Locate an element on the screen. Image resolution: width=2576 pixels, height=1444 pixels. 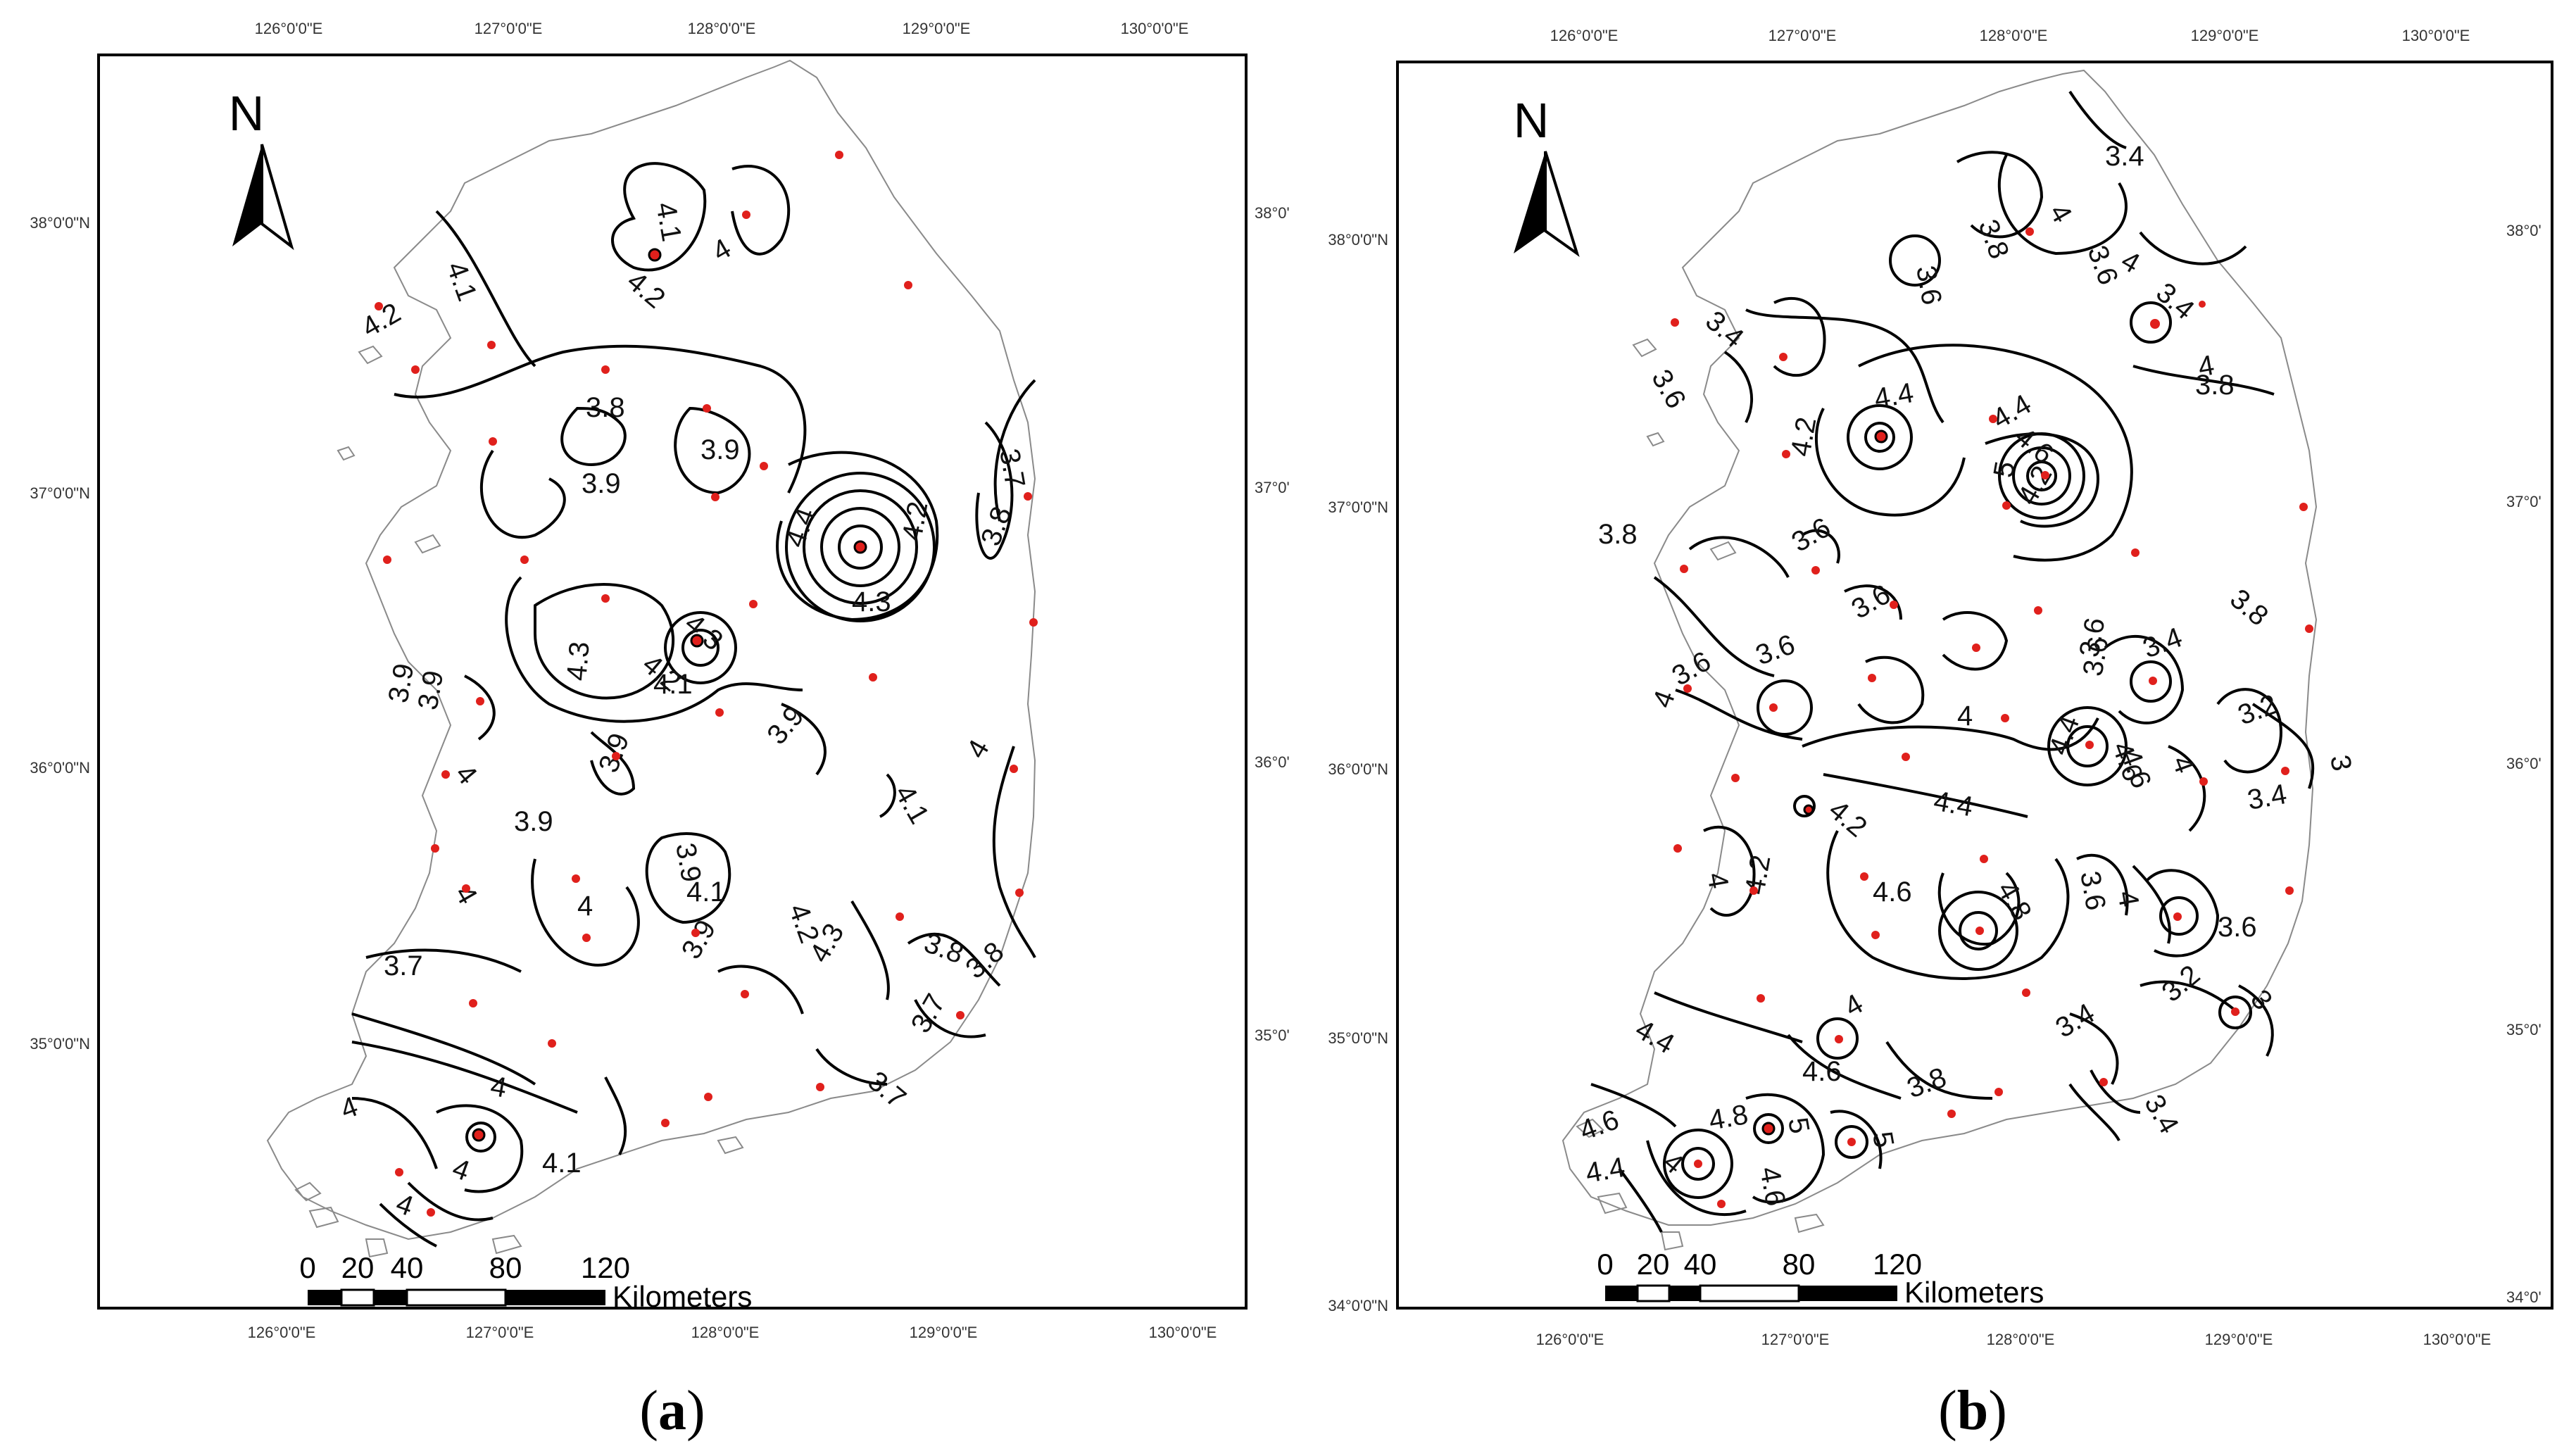
lat-tick-right: 36°0' is located at coordinates (2524, 763).